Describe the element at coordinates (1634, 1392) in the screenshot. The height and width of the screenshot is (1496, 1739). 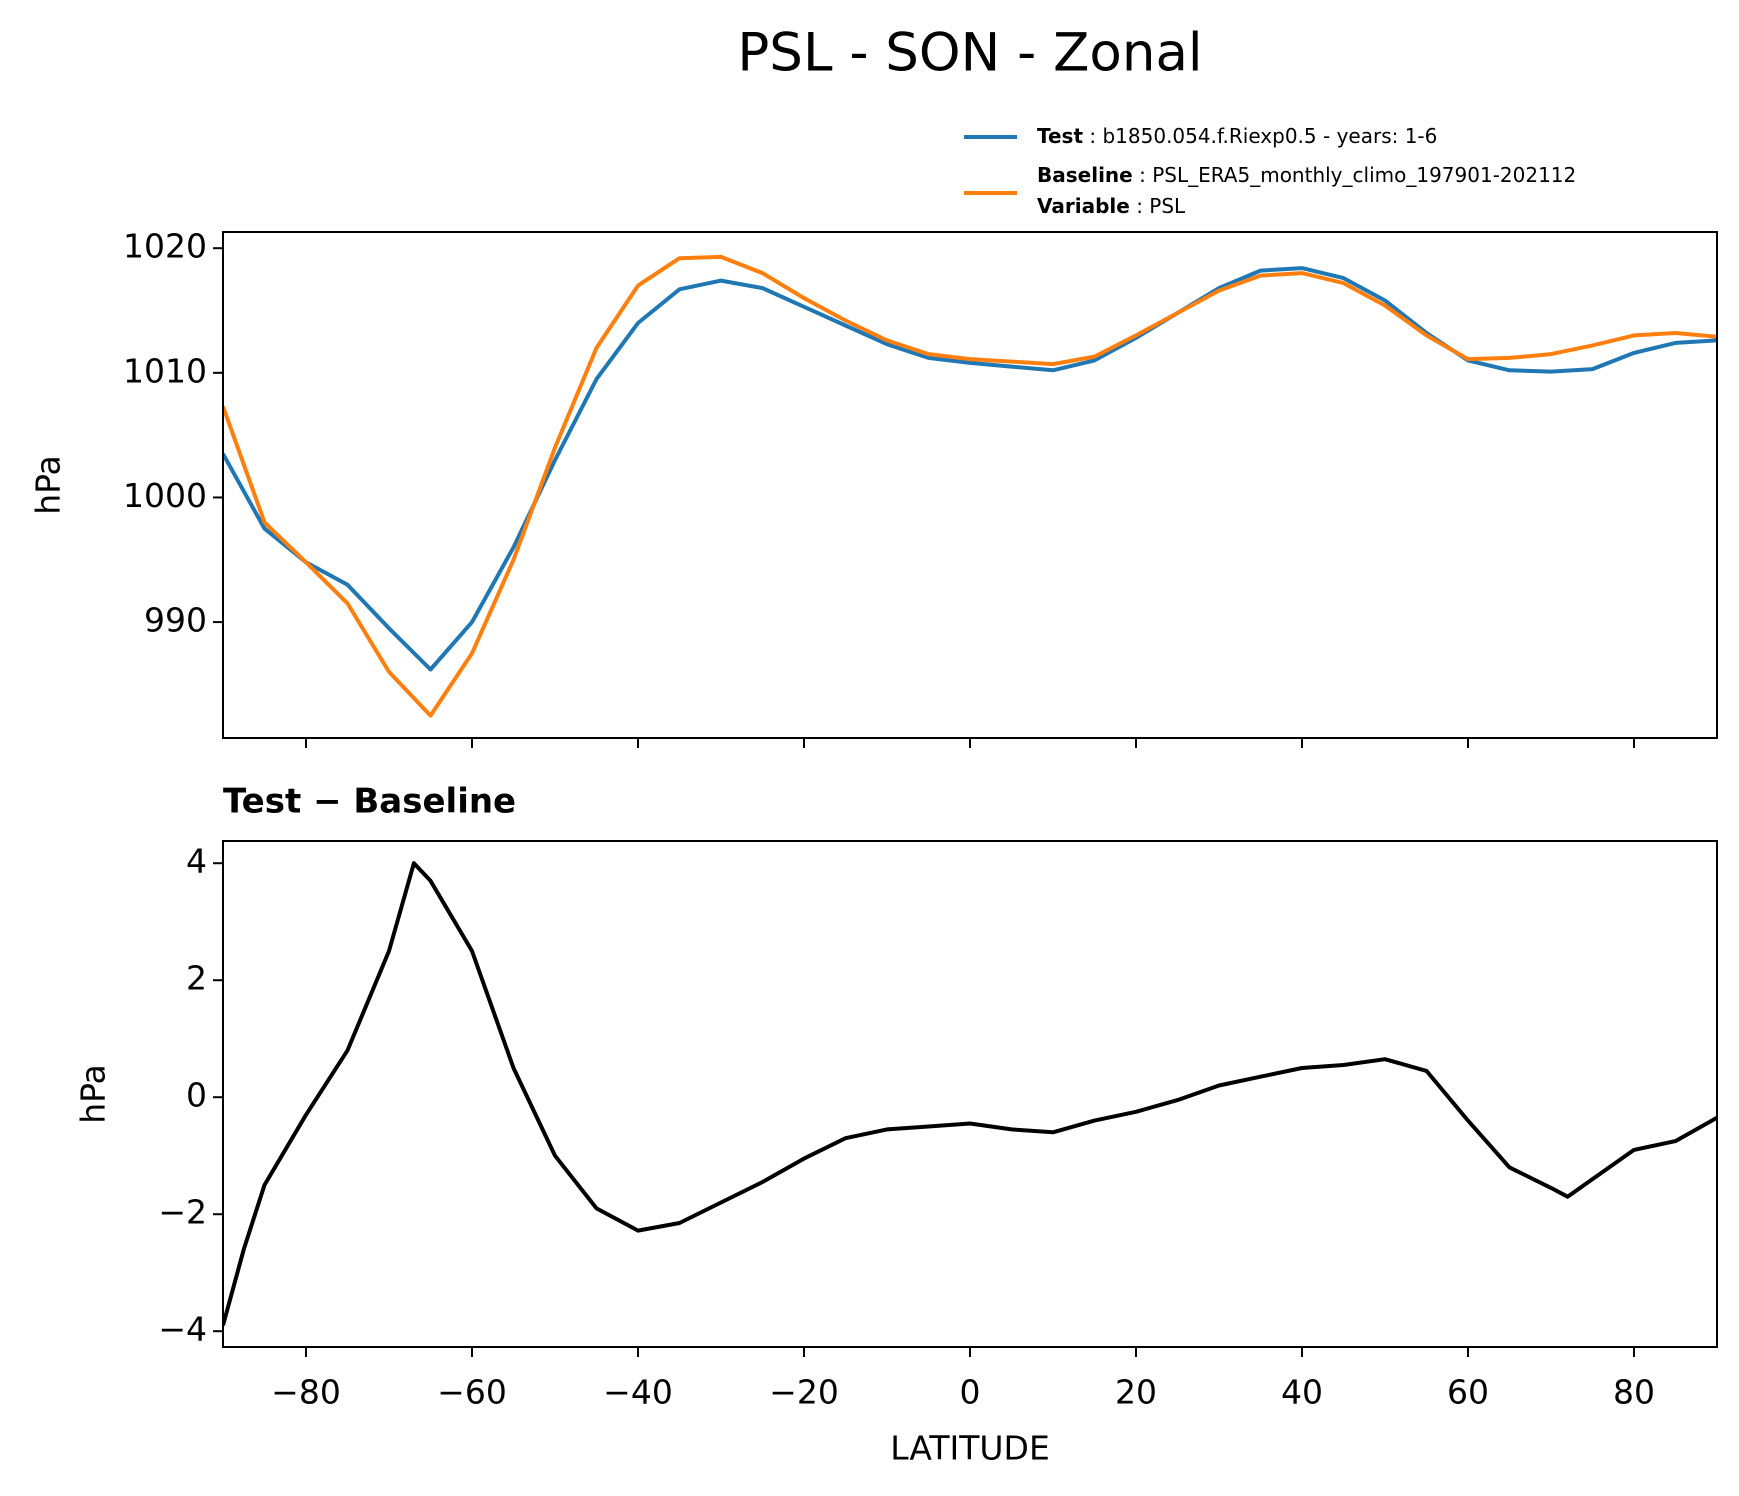
I see `x-tick-label: 80` at that location.